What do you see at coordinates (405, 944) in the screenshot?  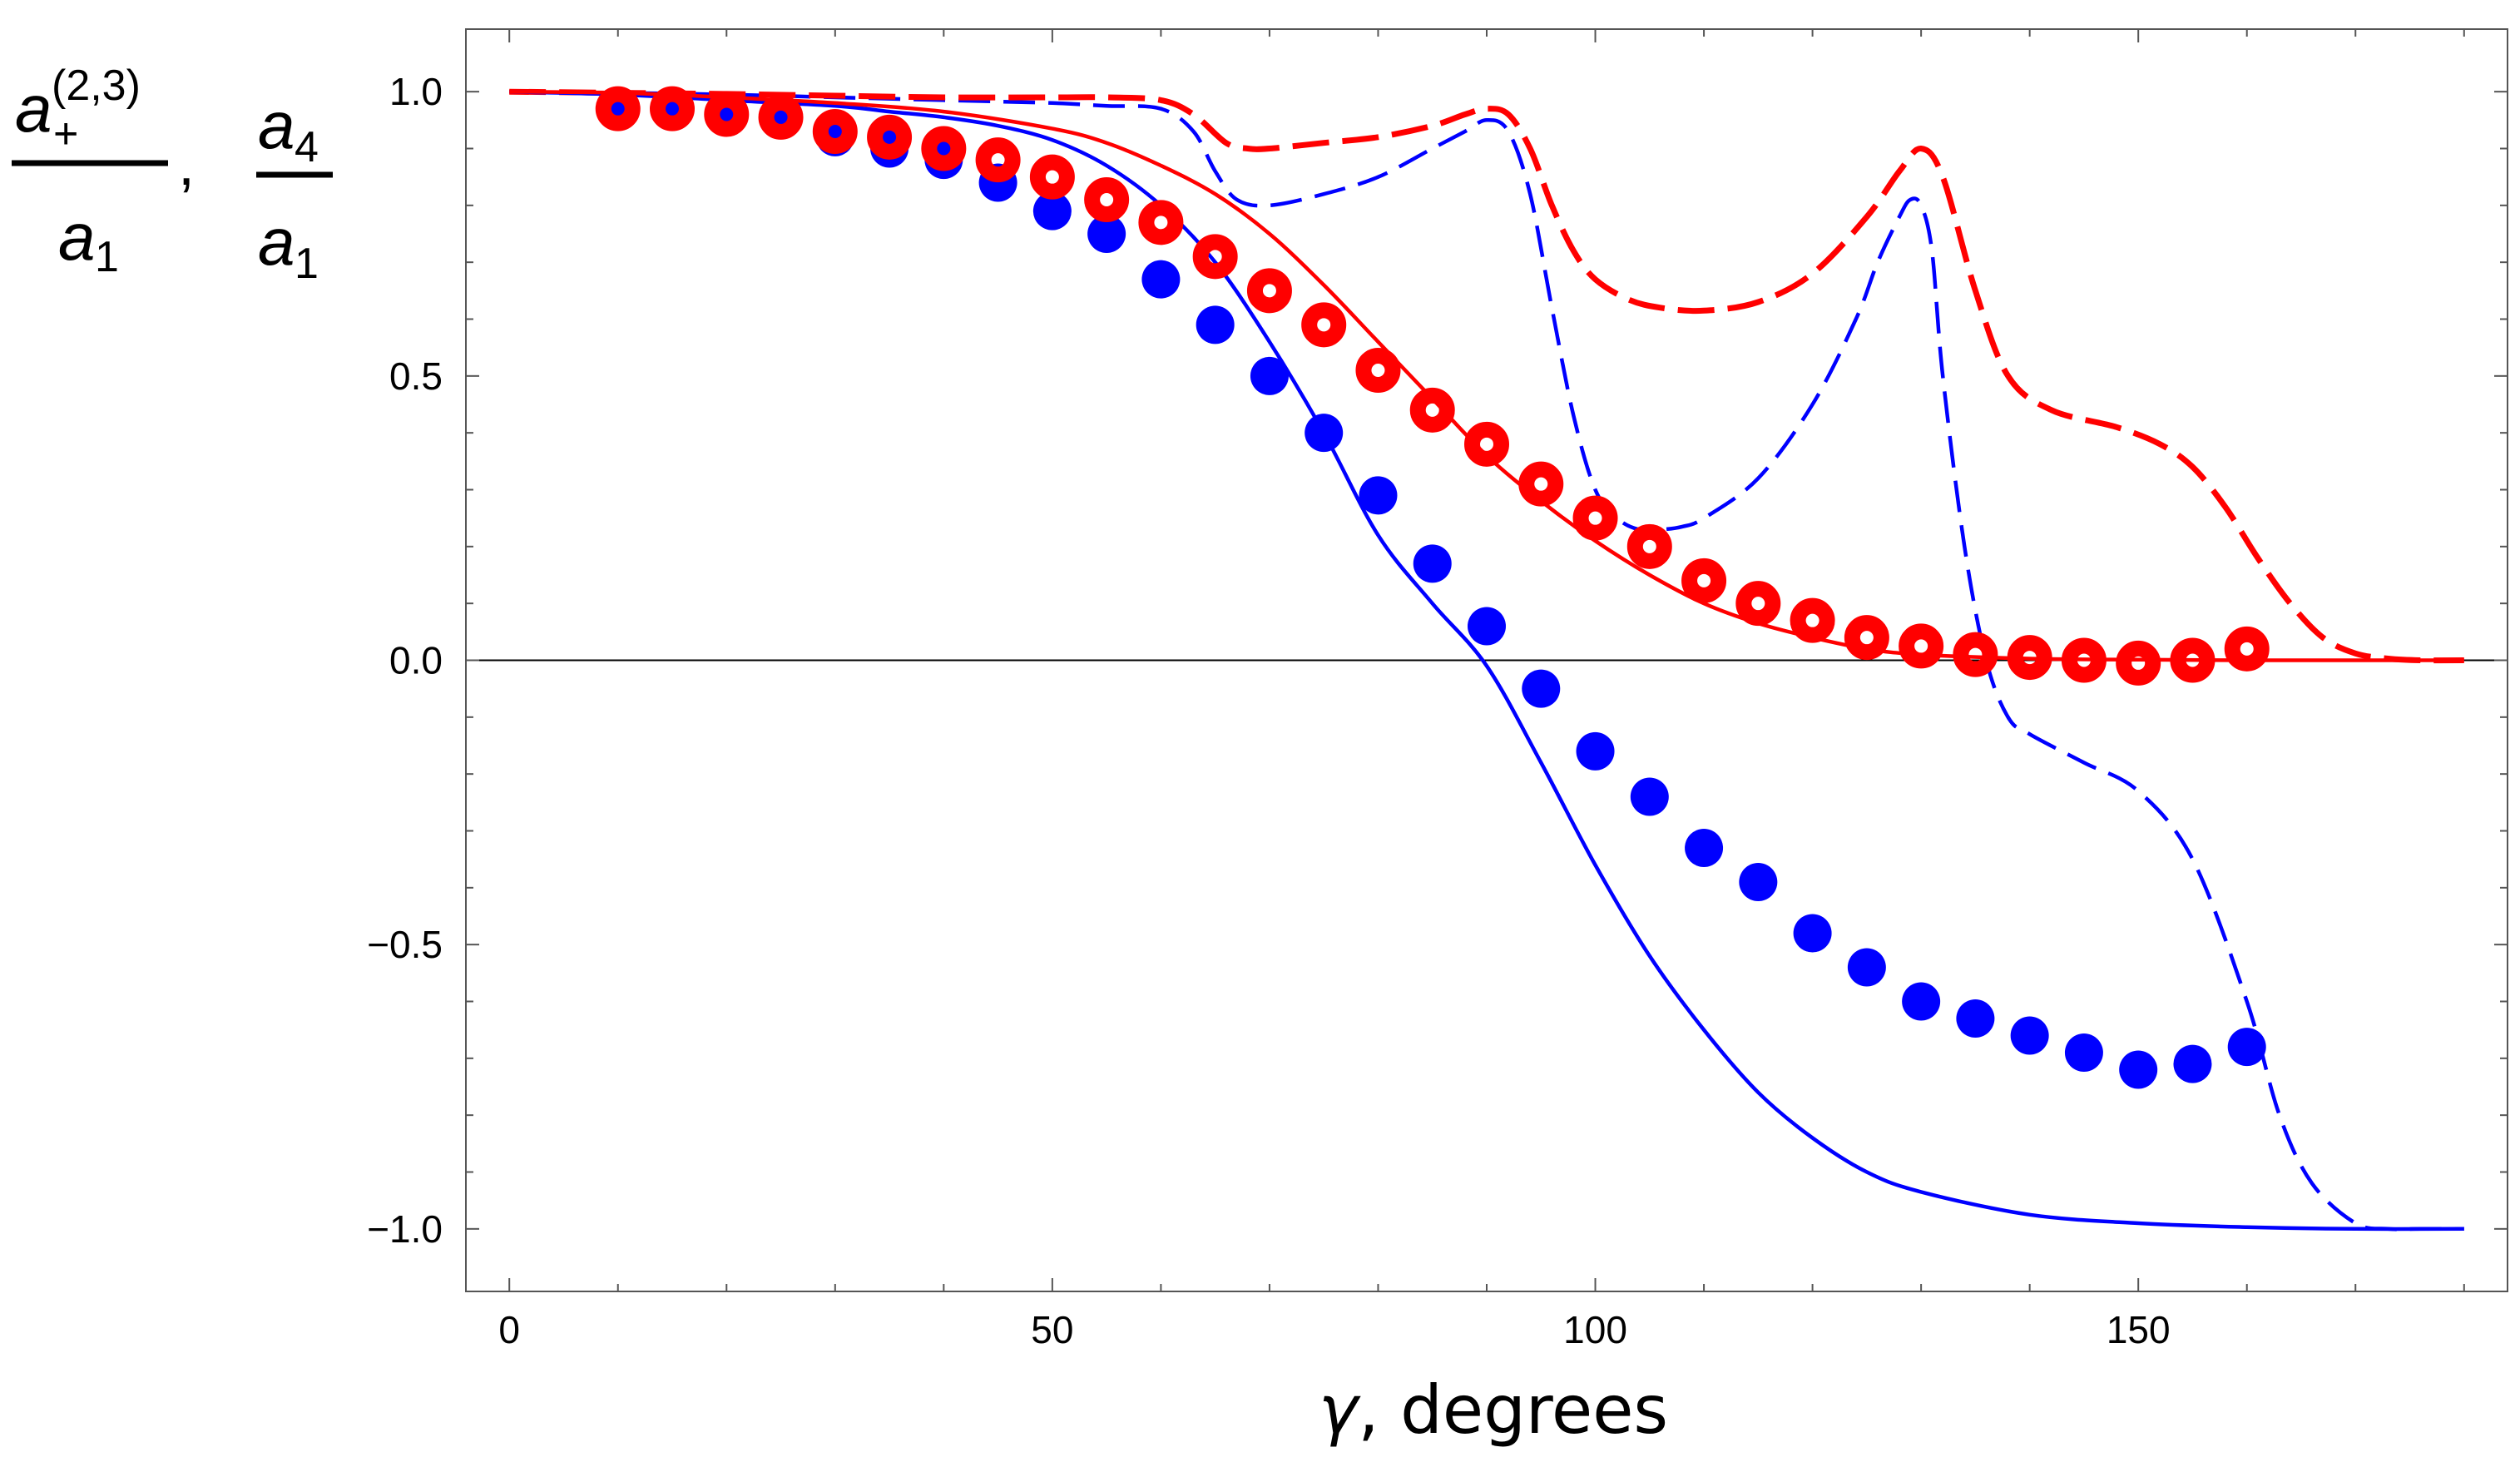 I see `y-tick-label: −0.5` at bounding box center [405, 944].